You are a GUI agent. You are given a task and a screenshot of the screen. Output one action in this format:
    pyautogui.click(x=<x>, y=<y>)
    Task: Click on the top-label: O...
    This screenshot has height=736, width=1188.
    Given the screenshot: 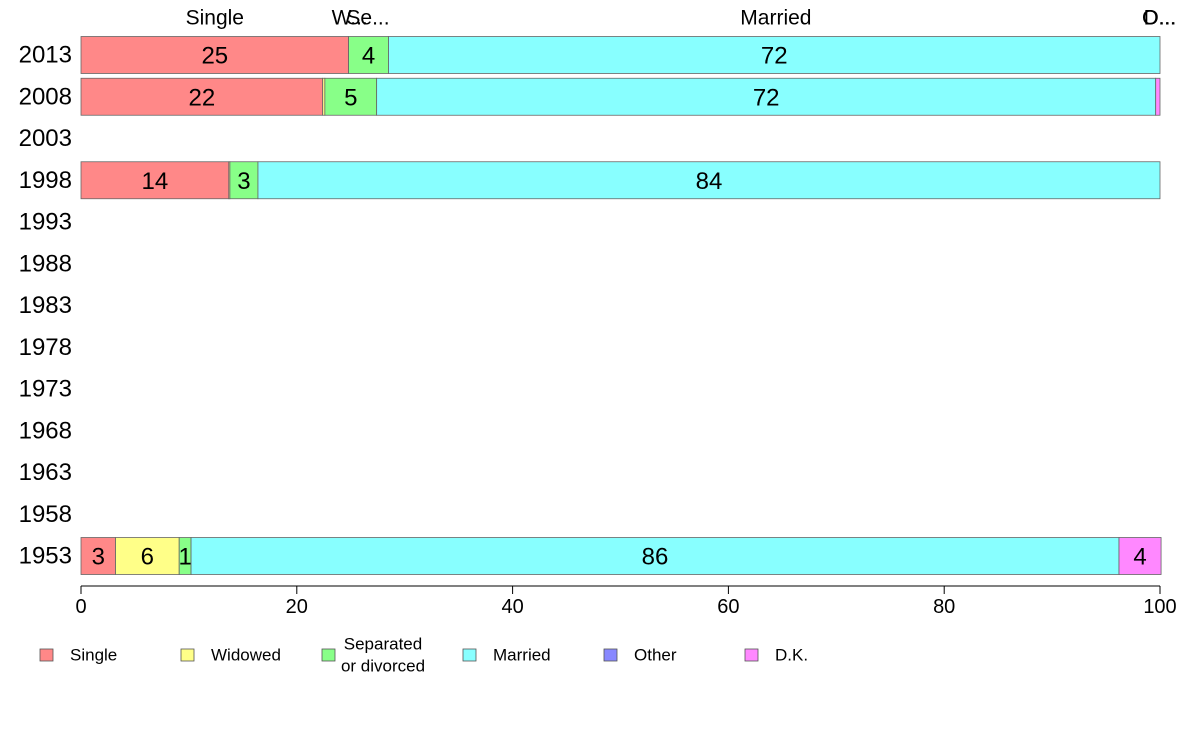 What is the action you would take?
    pyautogui.click(x=1159, y=18)
    